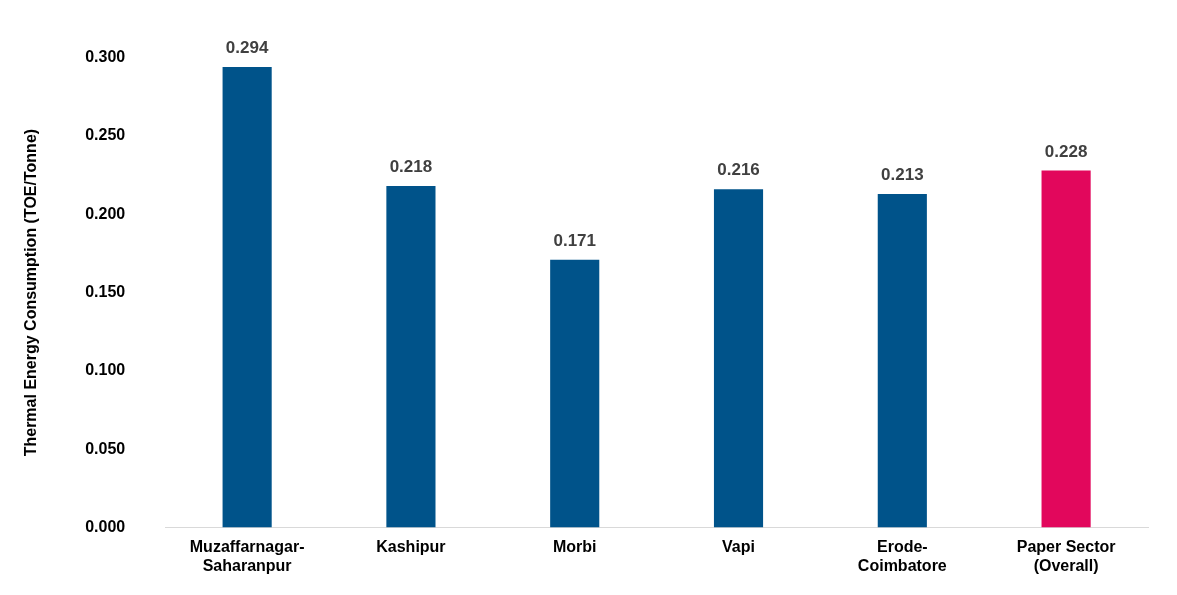 The width and height of the screenshot is (1177, 595). I want to click on data-label: 0.218, so click(411, 167).